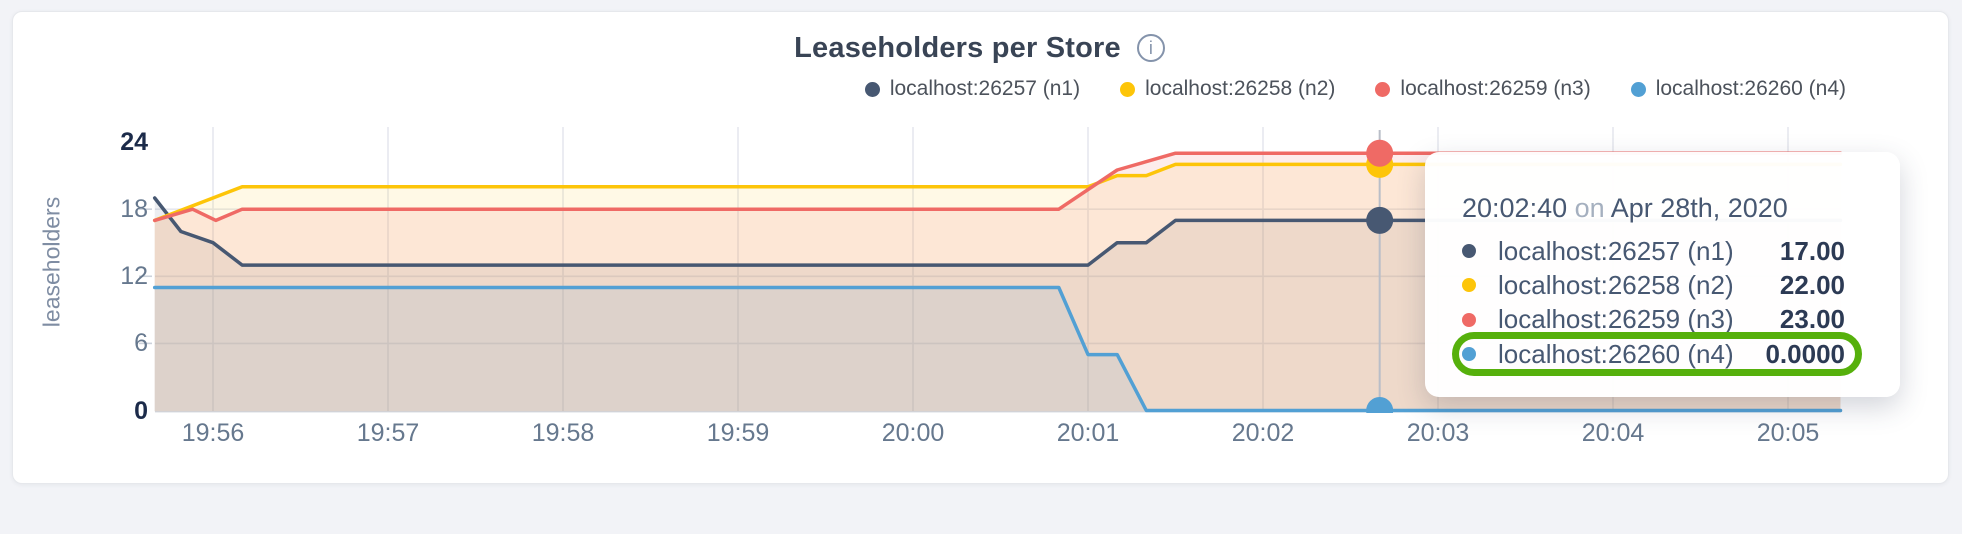  Describe the element at coordinates (563, 433) in the screenshot. I see `x-tick-label: 19:58` at that location.